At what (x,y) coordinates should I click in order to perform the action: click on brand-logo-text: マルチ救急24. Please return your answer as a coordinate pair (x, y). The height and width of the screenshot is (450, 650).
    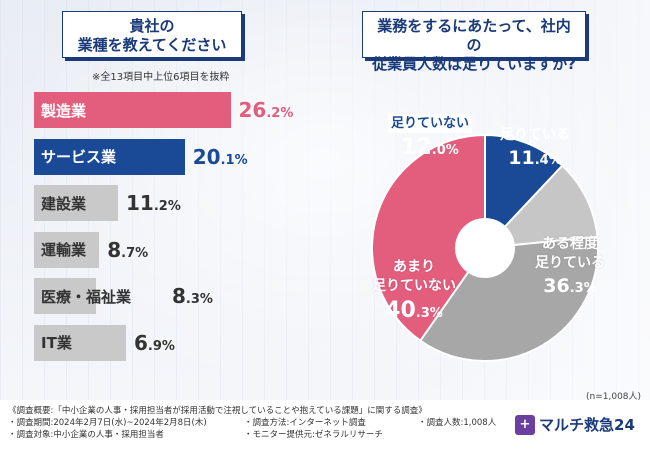
    Looking at the image, I should click on (587, 425).